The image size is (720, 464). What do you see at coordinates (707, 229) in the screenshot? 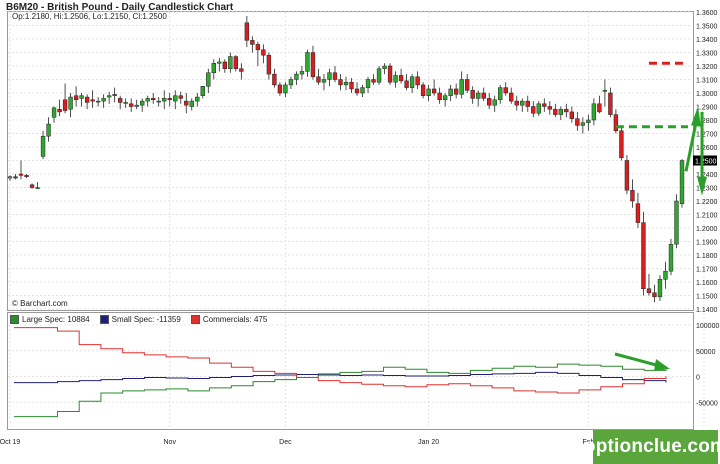
I see `price-y-tick-label: 1.2000` at bounding box center [707, 229].